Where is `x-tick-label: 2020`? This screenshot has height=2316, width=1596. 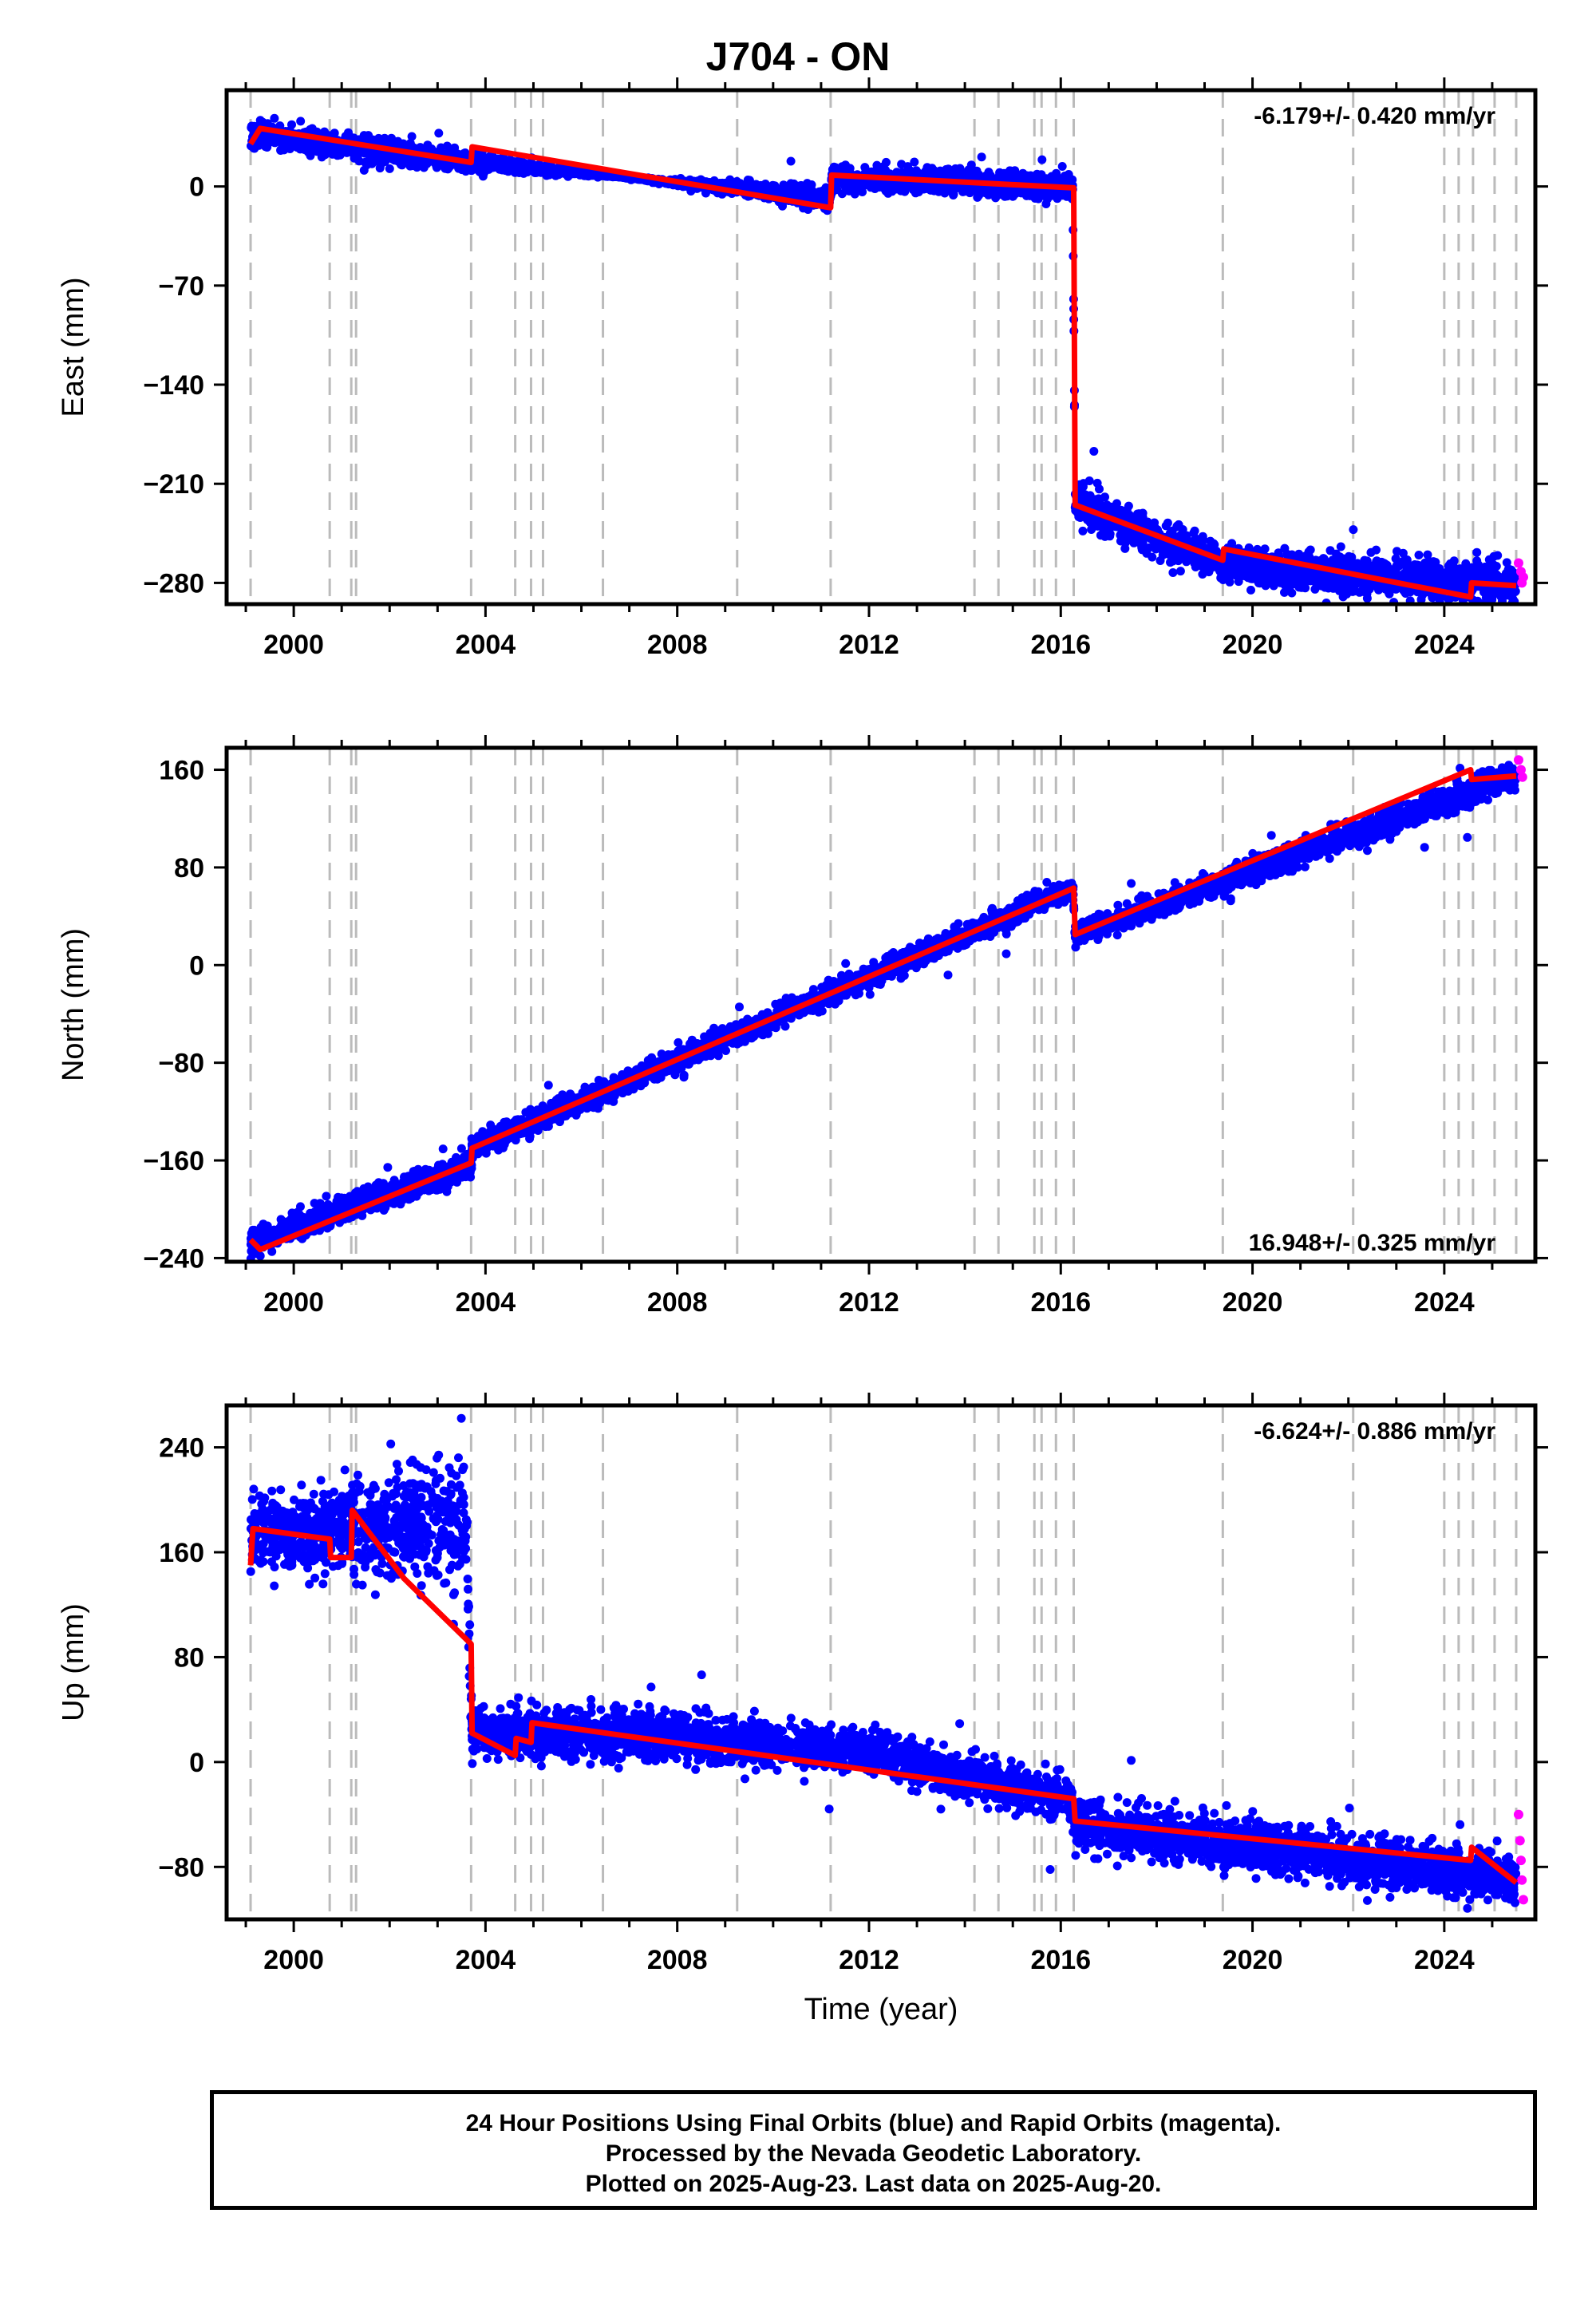
x-tick-label: 2020 is located at coordinates (1253, 645).